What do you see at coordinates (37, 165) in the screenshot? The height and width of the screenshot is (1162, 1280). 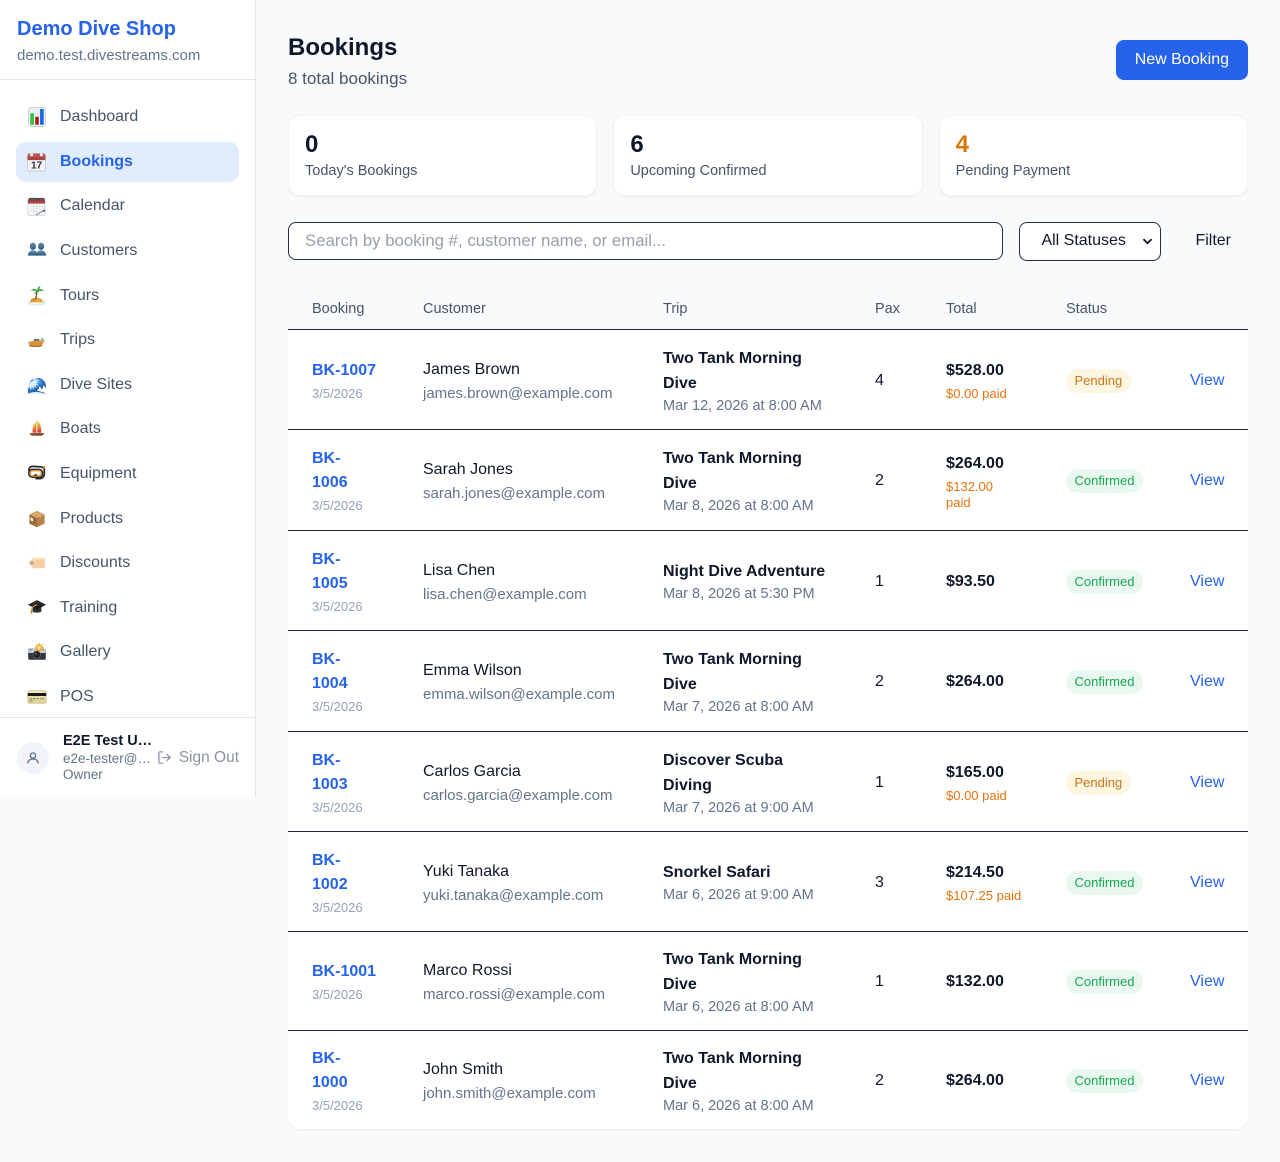 I see `svg-text: 17` at bounding box center [37, 165].